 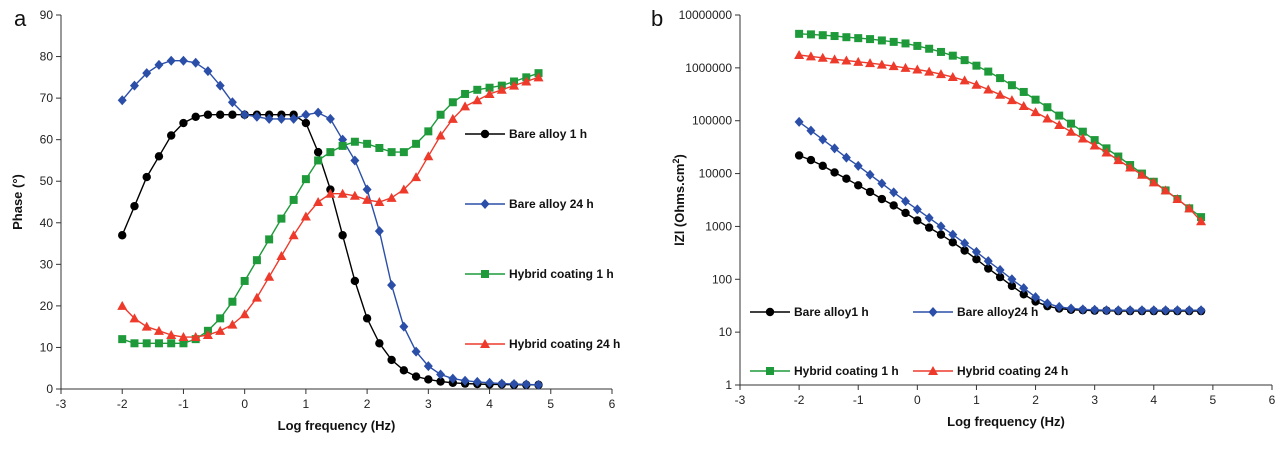 What do you see at coordinates (612, 404) in the screenshot?
I see `x-tick-label: 6` at bounding box center [612, 404].